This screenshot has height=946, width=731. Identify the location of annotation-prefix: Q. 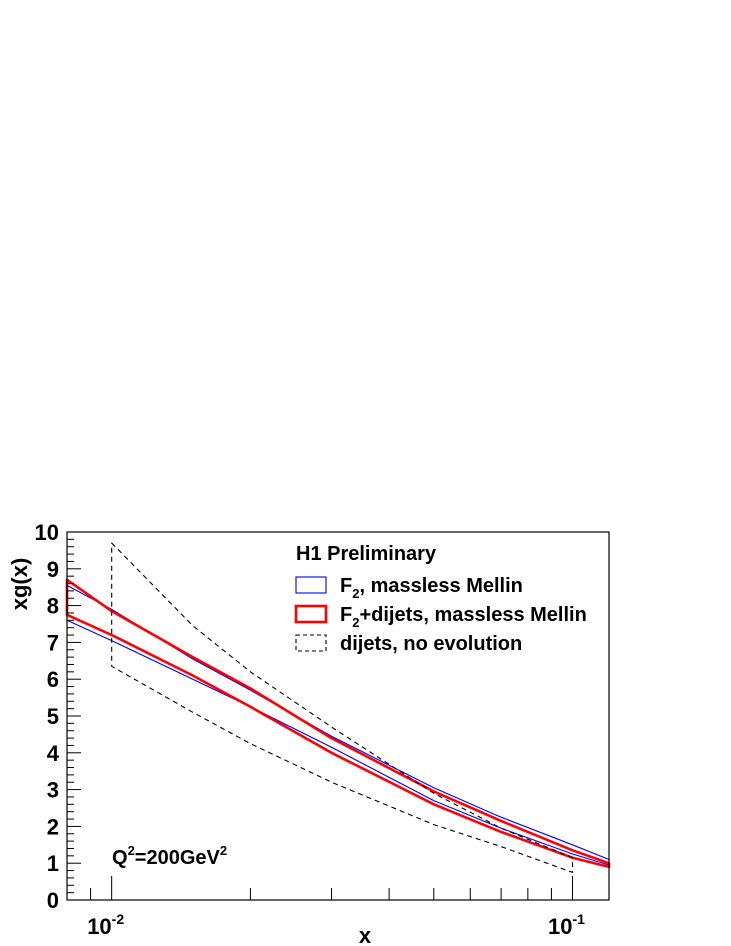
(120, 858).